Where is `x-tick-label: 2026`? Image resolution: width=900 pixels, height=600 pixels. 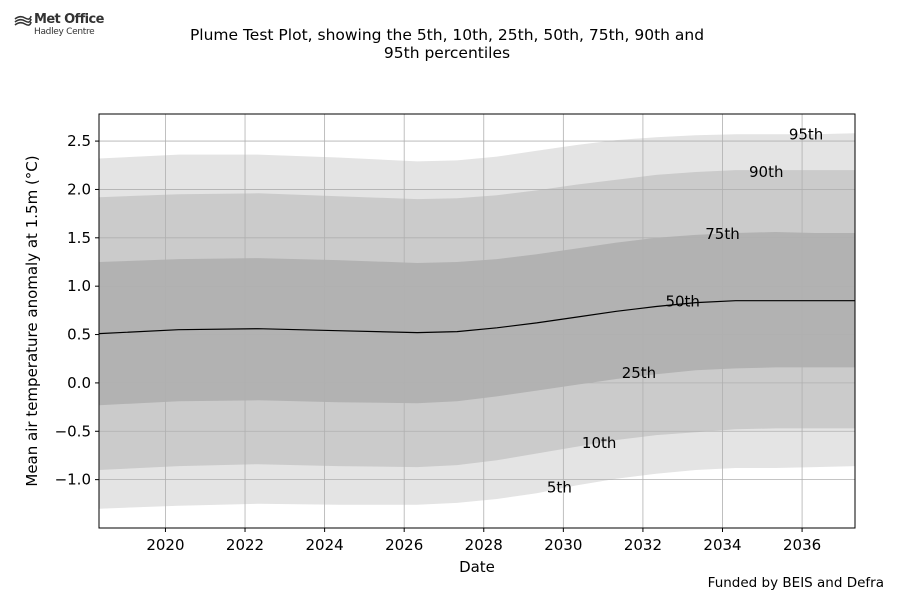
x-tick-label: 2026 is located at coordinates (404, 545).